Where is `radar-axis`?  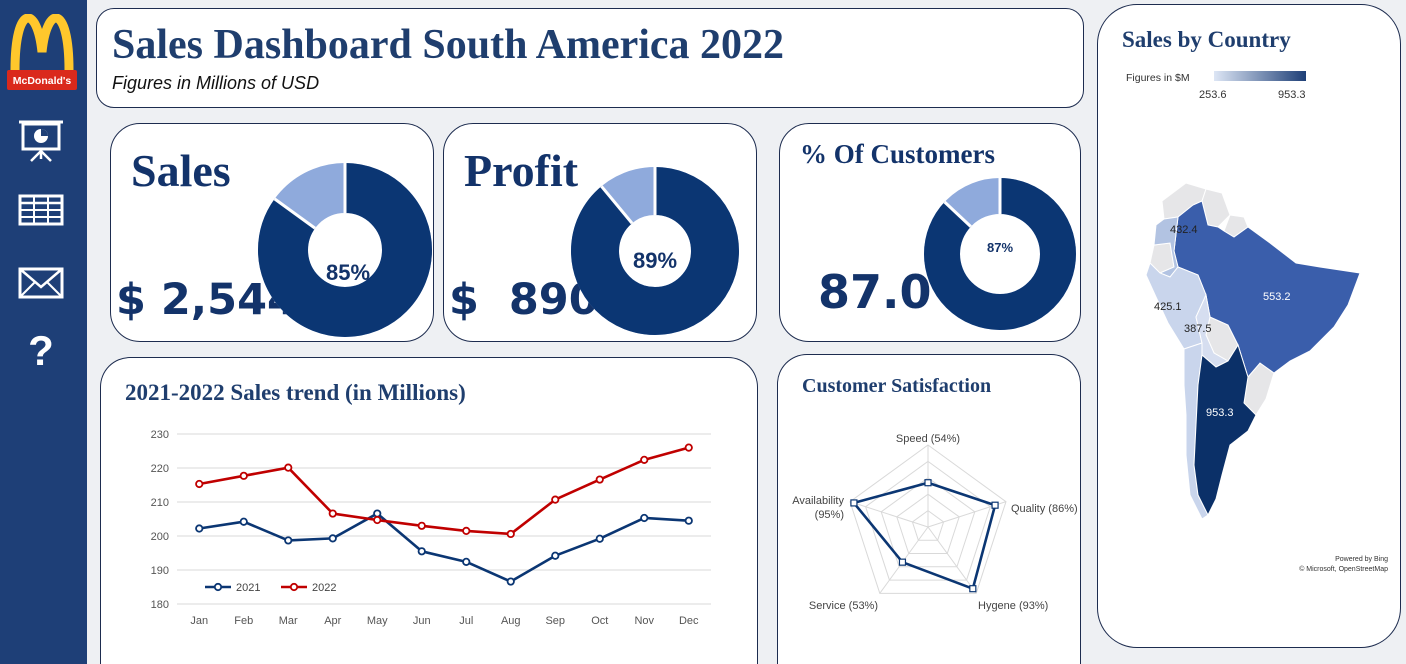
radar-axis is located at coordinates (889, 514).